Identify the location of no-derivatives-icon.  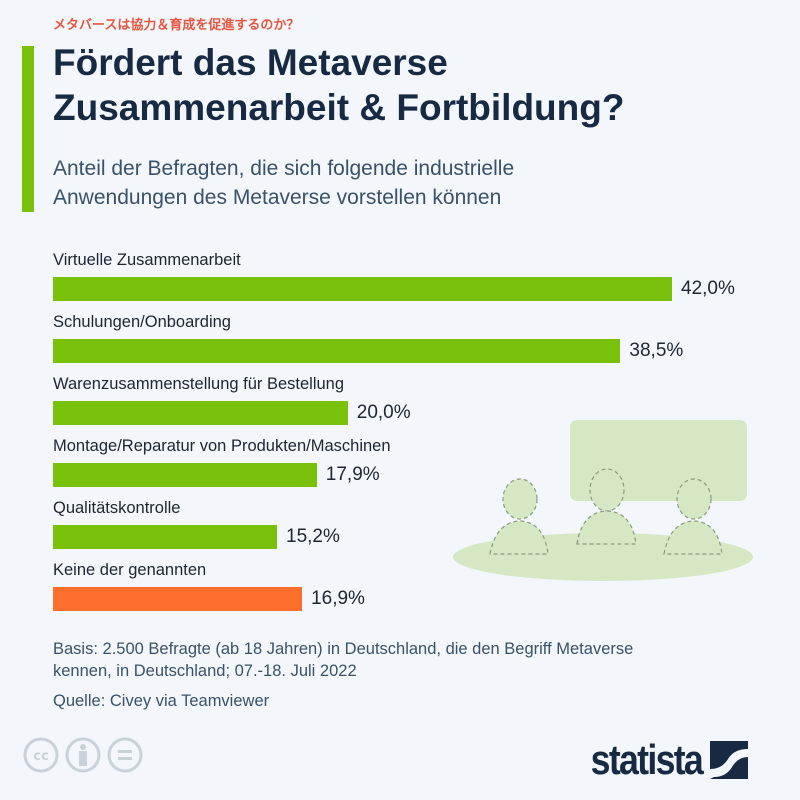
(125, 755).